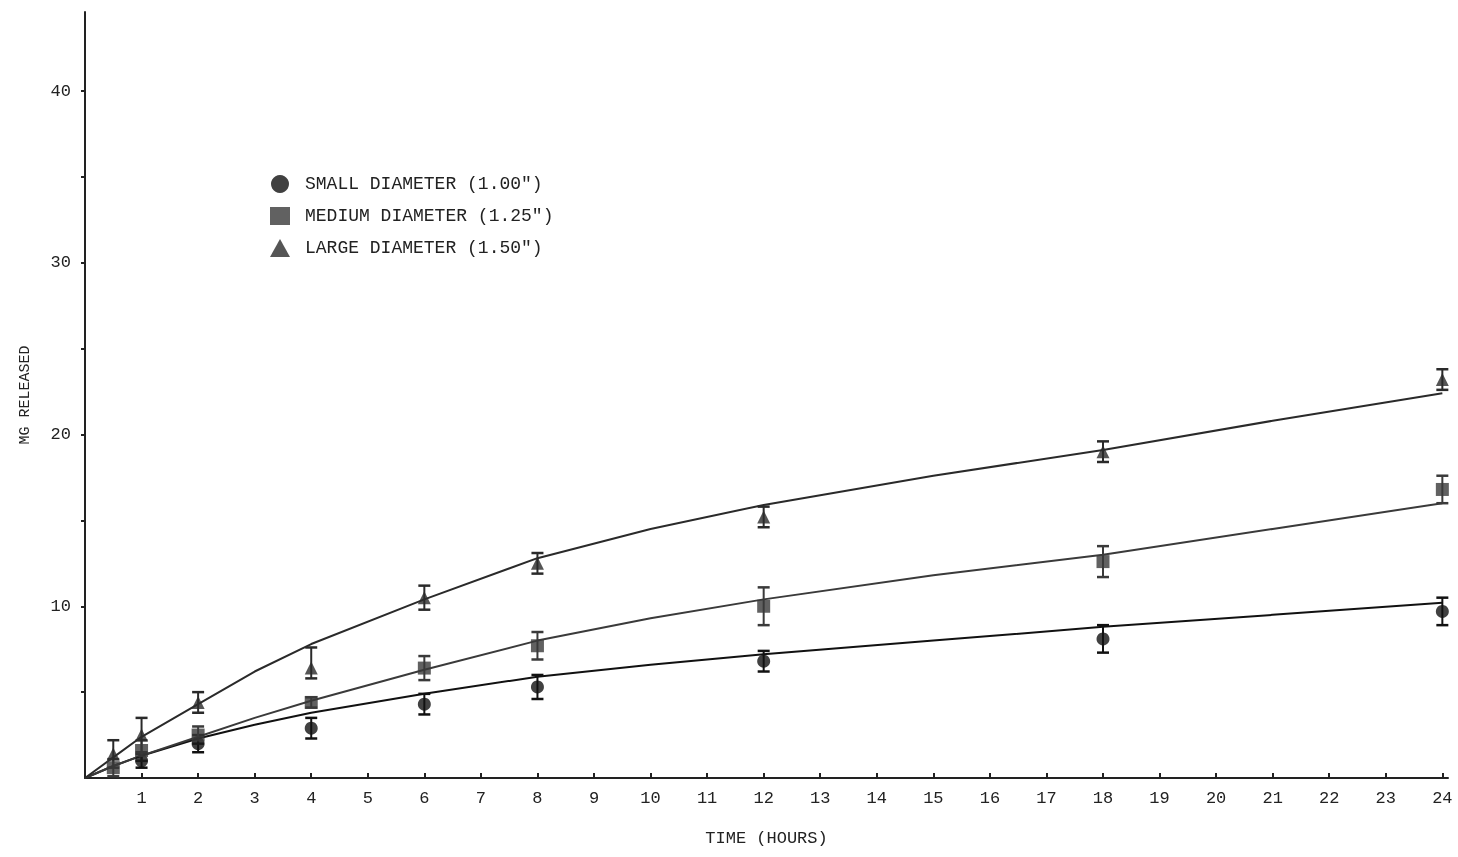 Image resolution: width=1458 pixels, height=857 pixels. I want to click on x-tick-label: 10, so click(650, 798).